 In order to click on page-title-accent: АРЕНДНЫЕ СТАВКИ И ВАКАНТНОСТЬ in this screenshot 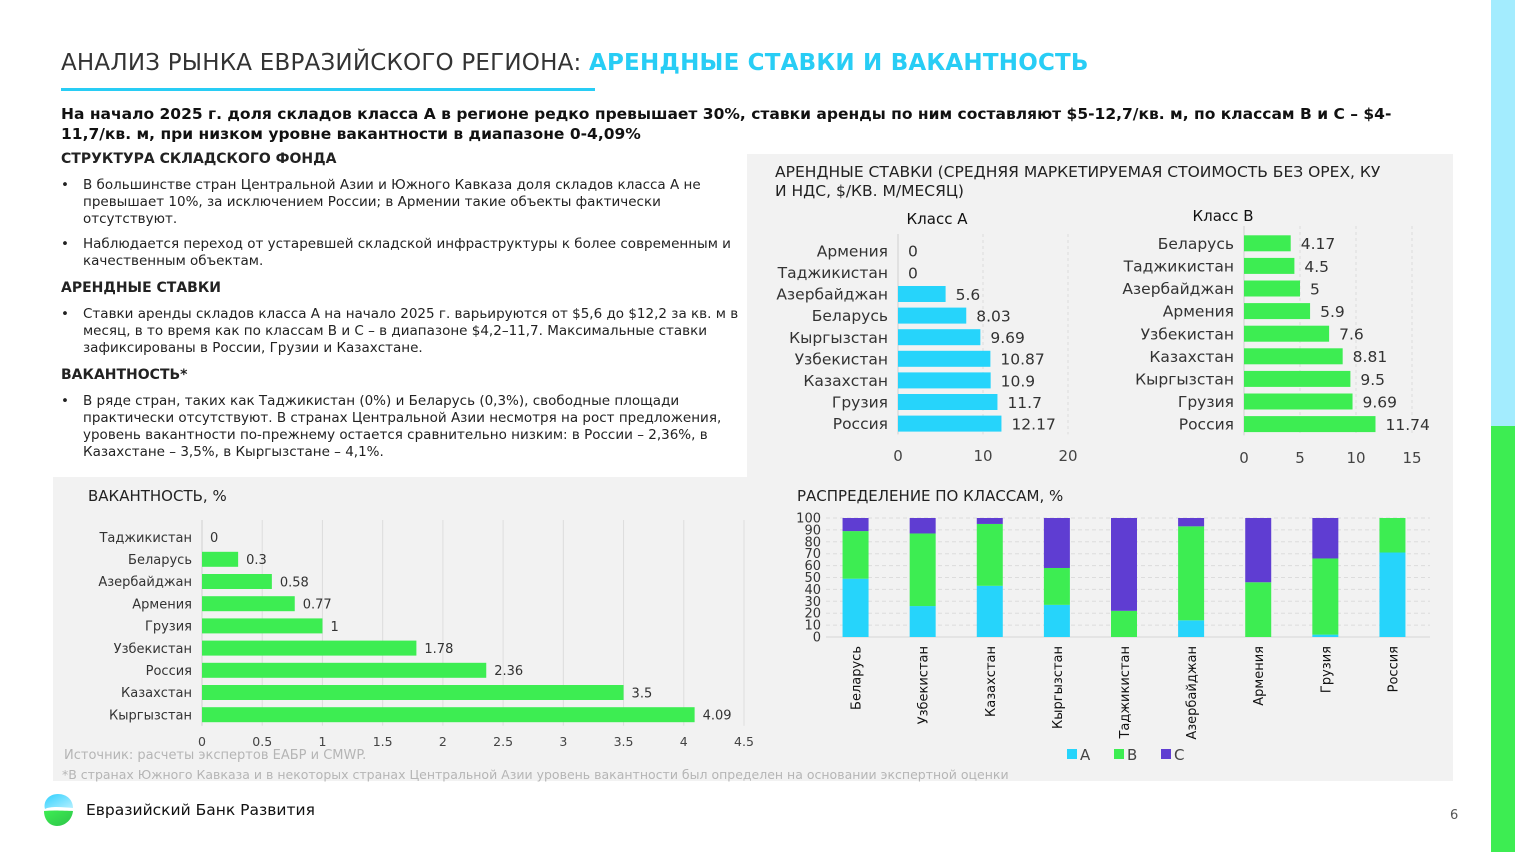, I will do `click(838, 63)`.